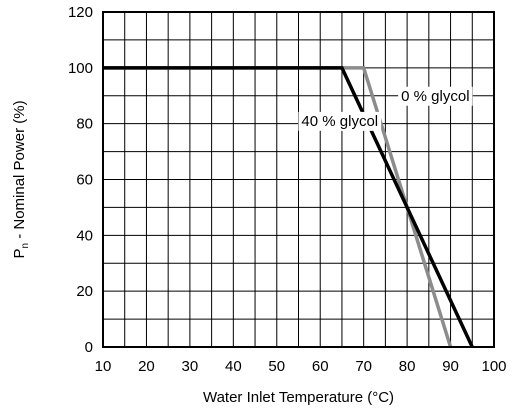  What do you see at coordinates (84, 124) in the screenshot?
I see `y-tick-label: 80` at bounding box center [84, 124].